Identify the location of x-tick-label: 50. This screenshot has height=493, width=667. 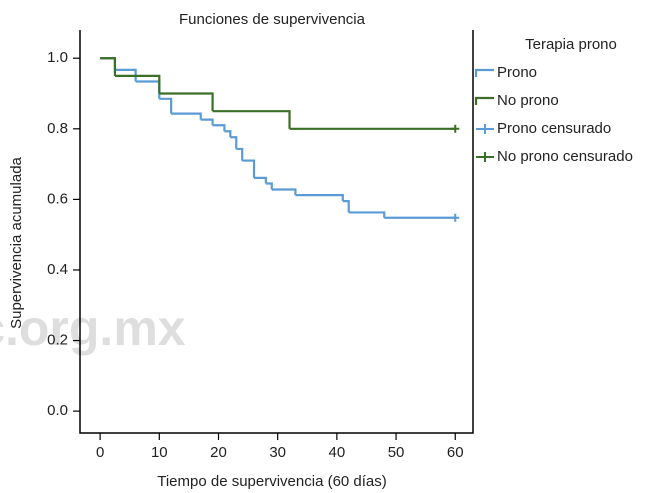
(396, 452).